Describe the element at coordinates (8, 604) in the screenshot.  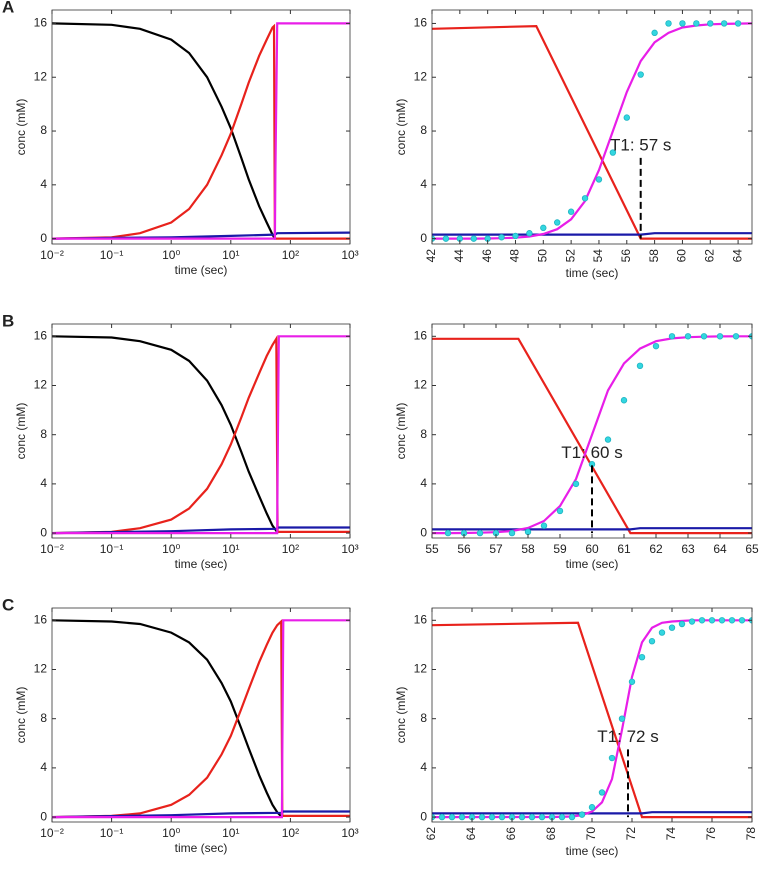
I see `panel-label: C` at that location.